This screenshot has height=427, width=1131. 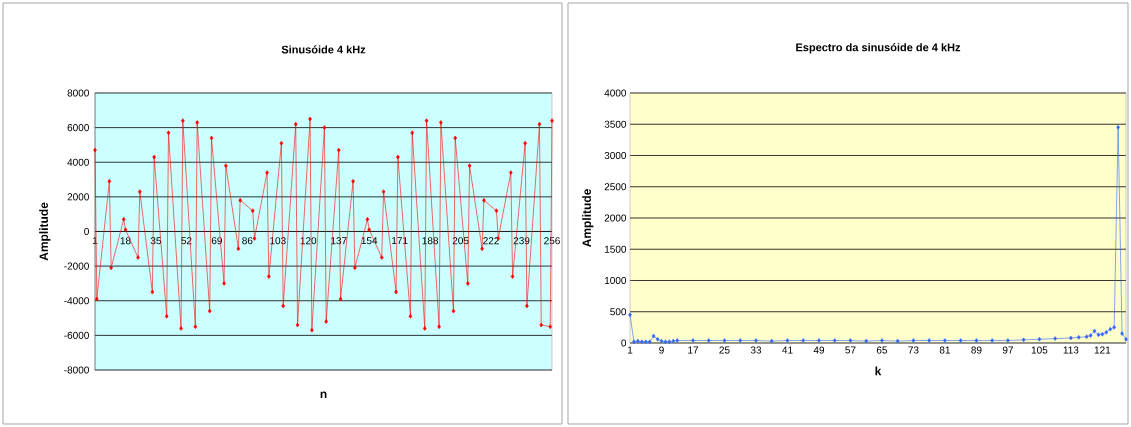 I want to click on x-tick-label: 17, so click(x=693, y=350).